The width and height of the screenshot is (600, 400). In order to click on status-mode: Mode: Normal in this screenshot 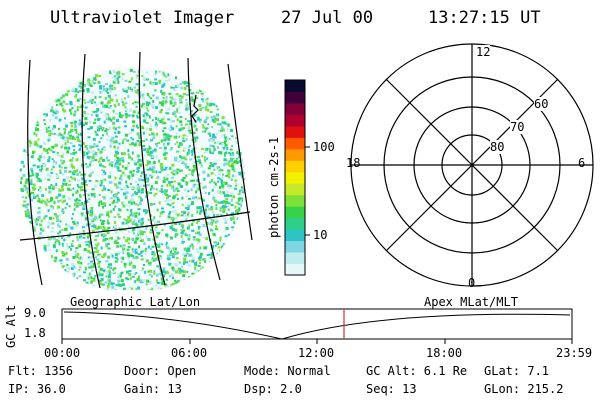, I will do `click(287, 371)`.